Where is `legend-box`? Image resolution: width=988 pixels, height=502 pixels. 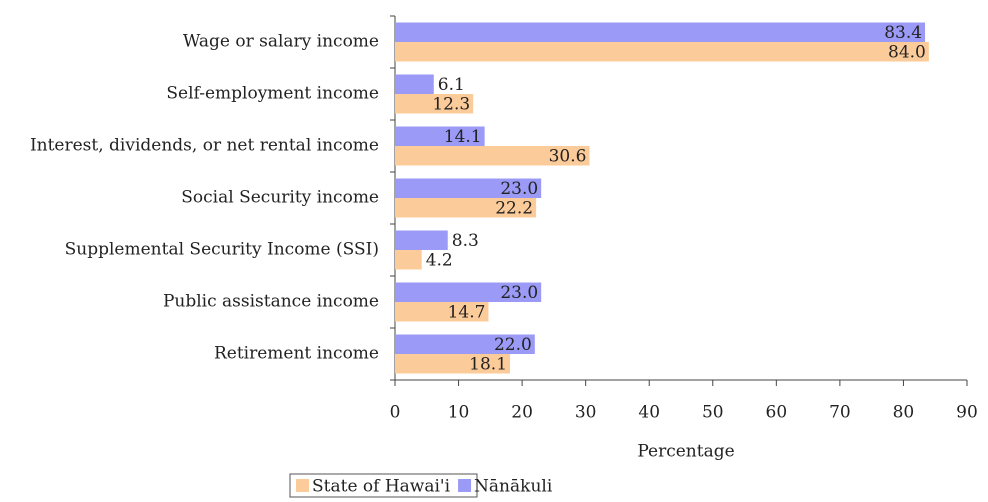 legend-box is located at coordinates (383, 485).